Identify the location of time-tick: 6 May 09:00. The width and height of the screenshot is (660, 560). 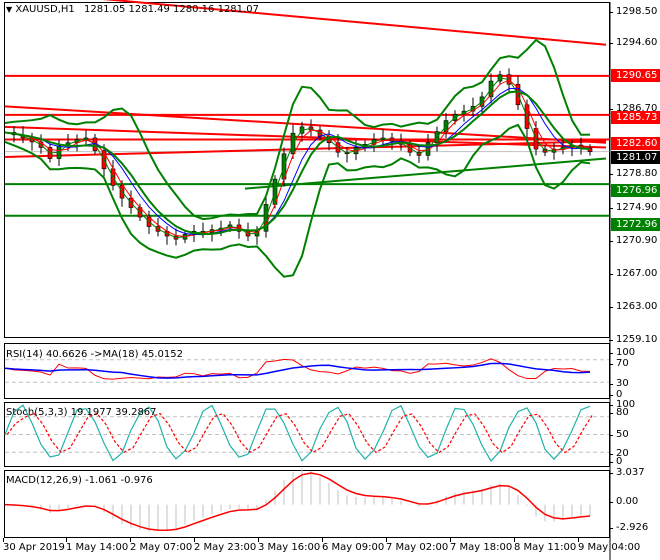
(353, 545).